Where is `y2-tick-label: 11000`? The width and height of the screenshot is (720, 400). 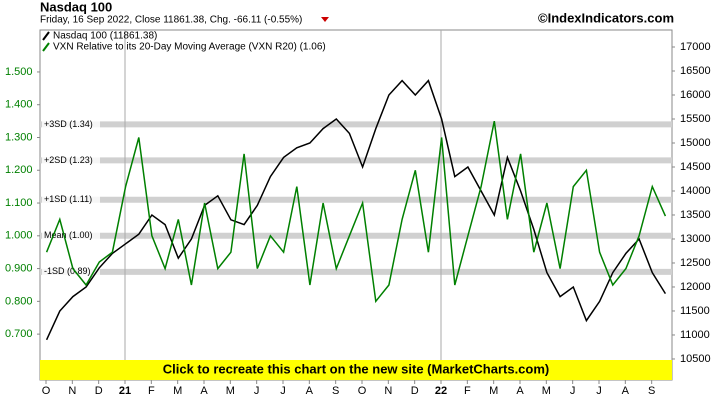 y2-tick-label: 11000 is located at coordinates (695, 335).